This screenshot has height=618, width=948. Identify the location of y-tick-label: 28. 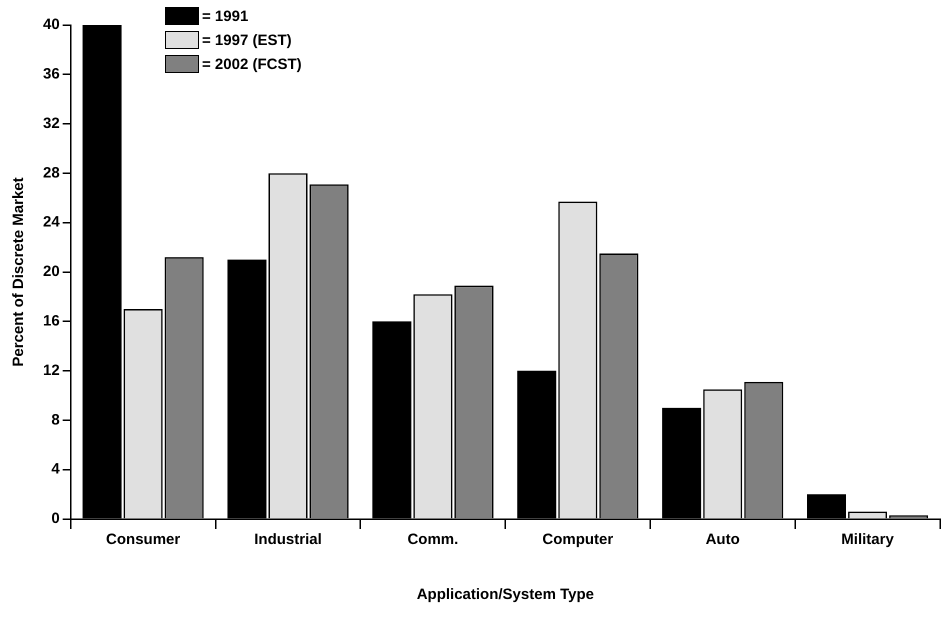
(51, 173).